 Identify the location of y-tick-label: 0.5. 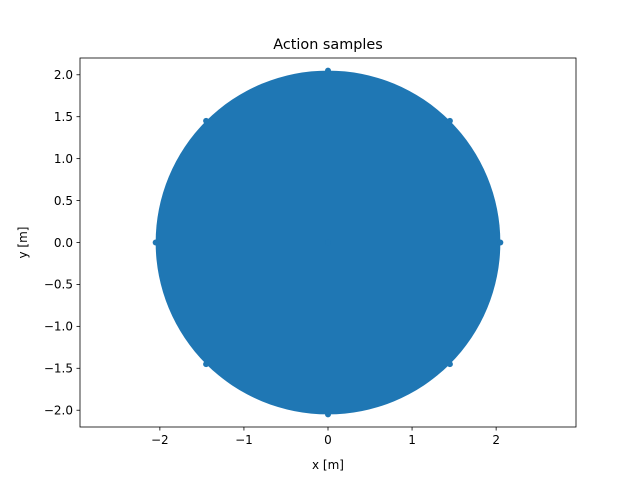
(63, 201).